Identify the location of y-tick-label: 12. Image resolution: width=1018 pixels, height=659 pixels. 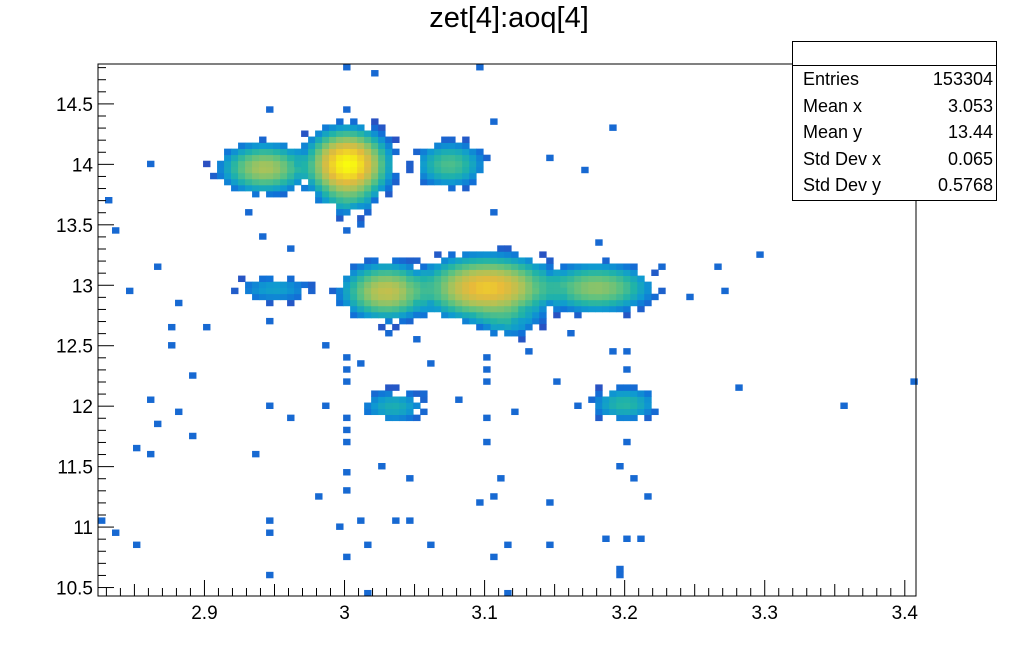
(82, 407).